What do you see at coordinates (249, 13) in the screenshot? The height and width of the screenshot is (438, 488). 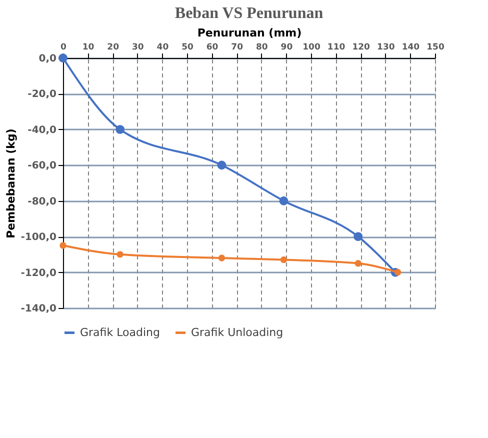 I see `chart-title: Beban VS Penurunan` at bounding box center [249, 13].